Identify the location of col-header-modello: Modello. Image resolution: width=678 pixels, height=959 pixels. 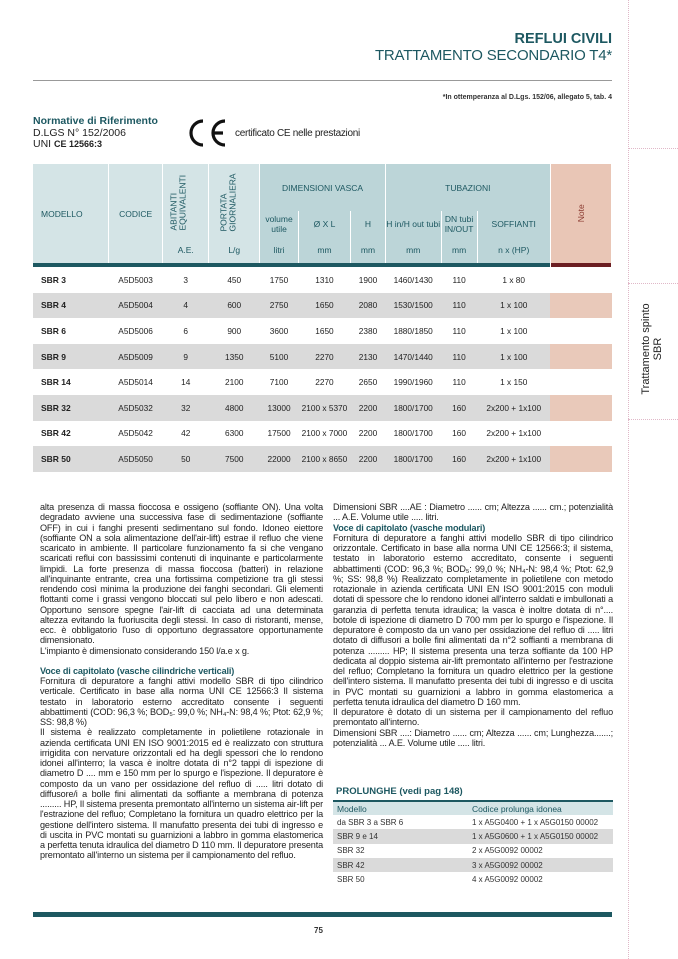
(400, 807).